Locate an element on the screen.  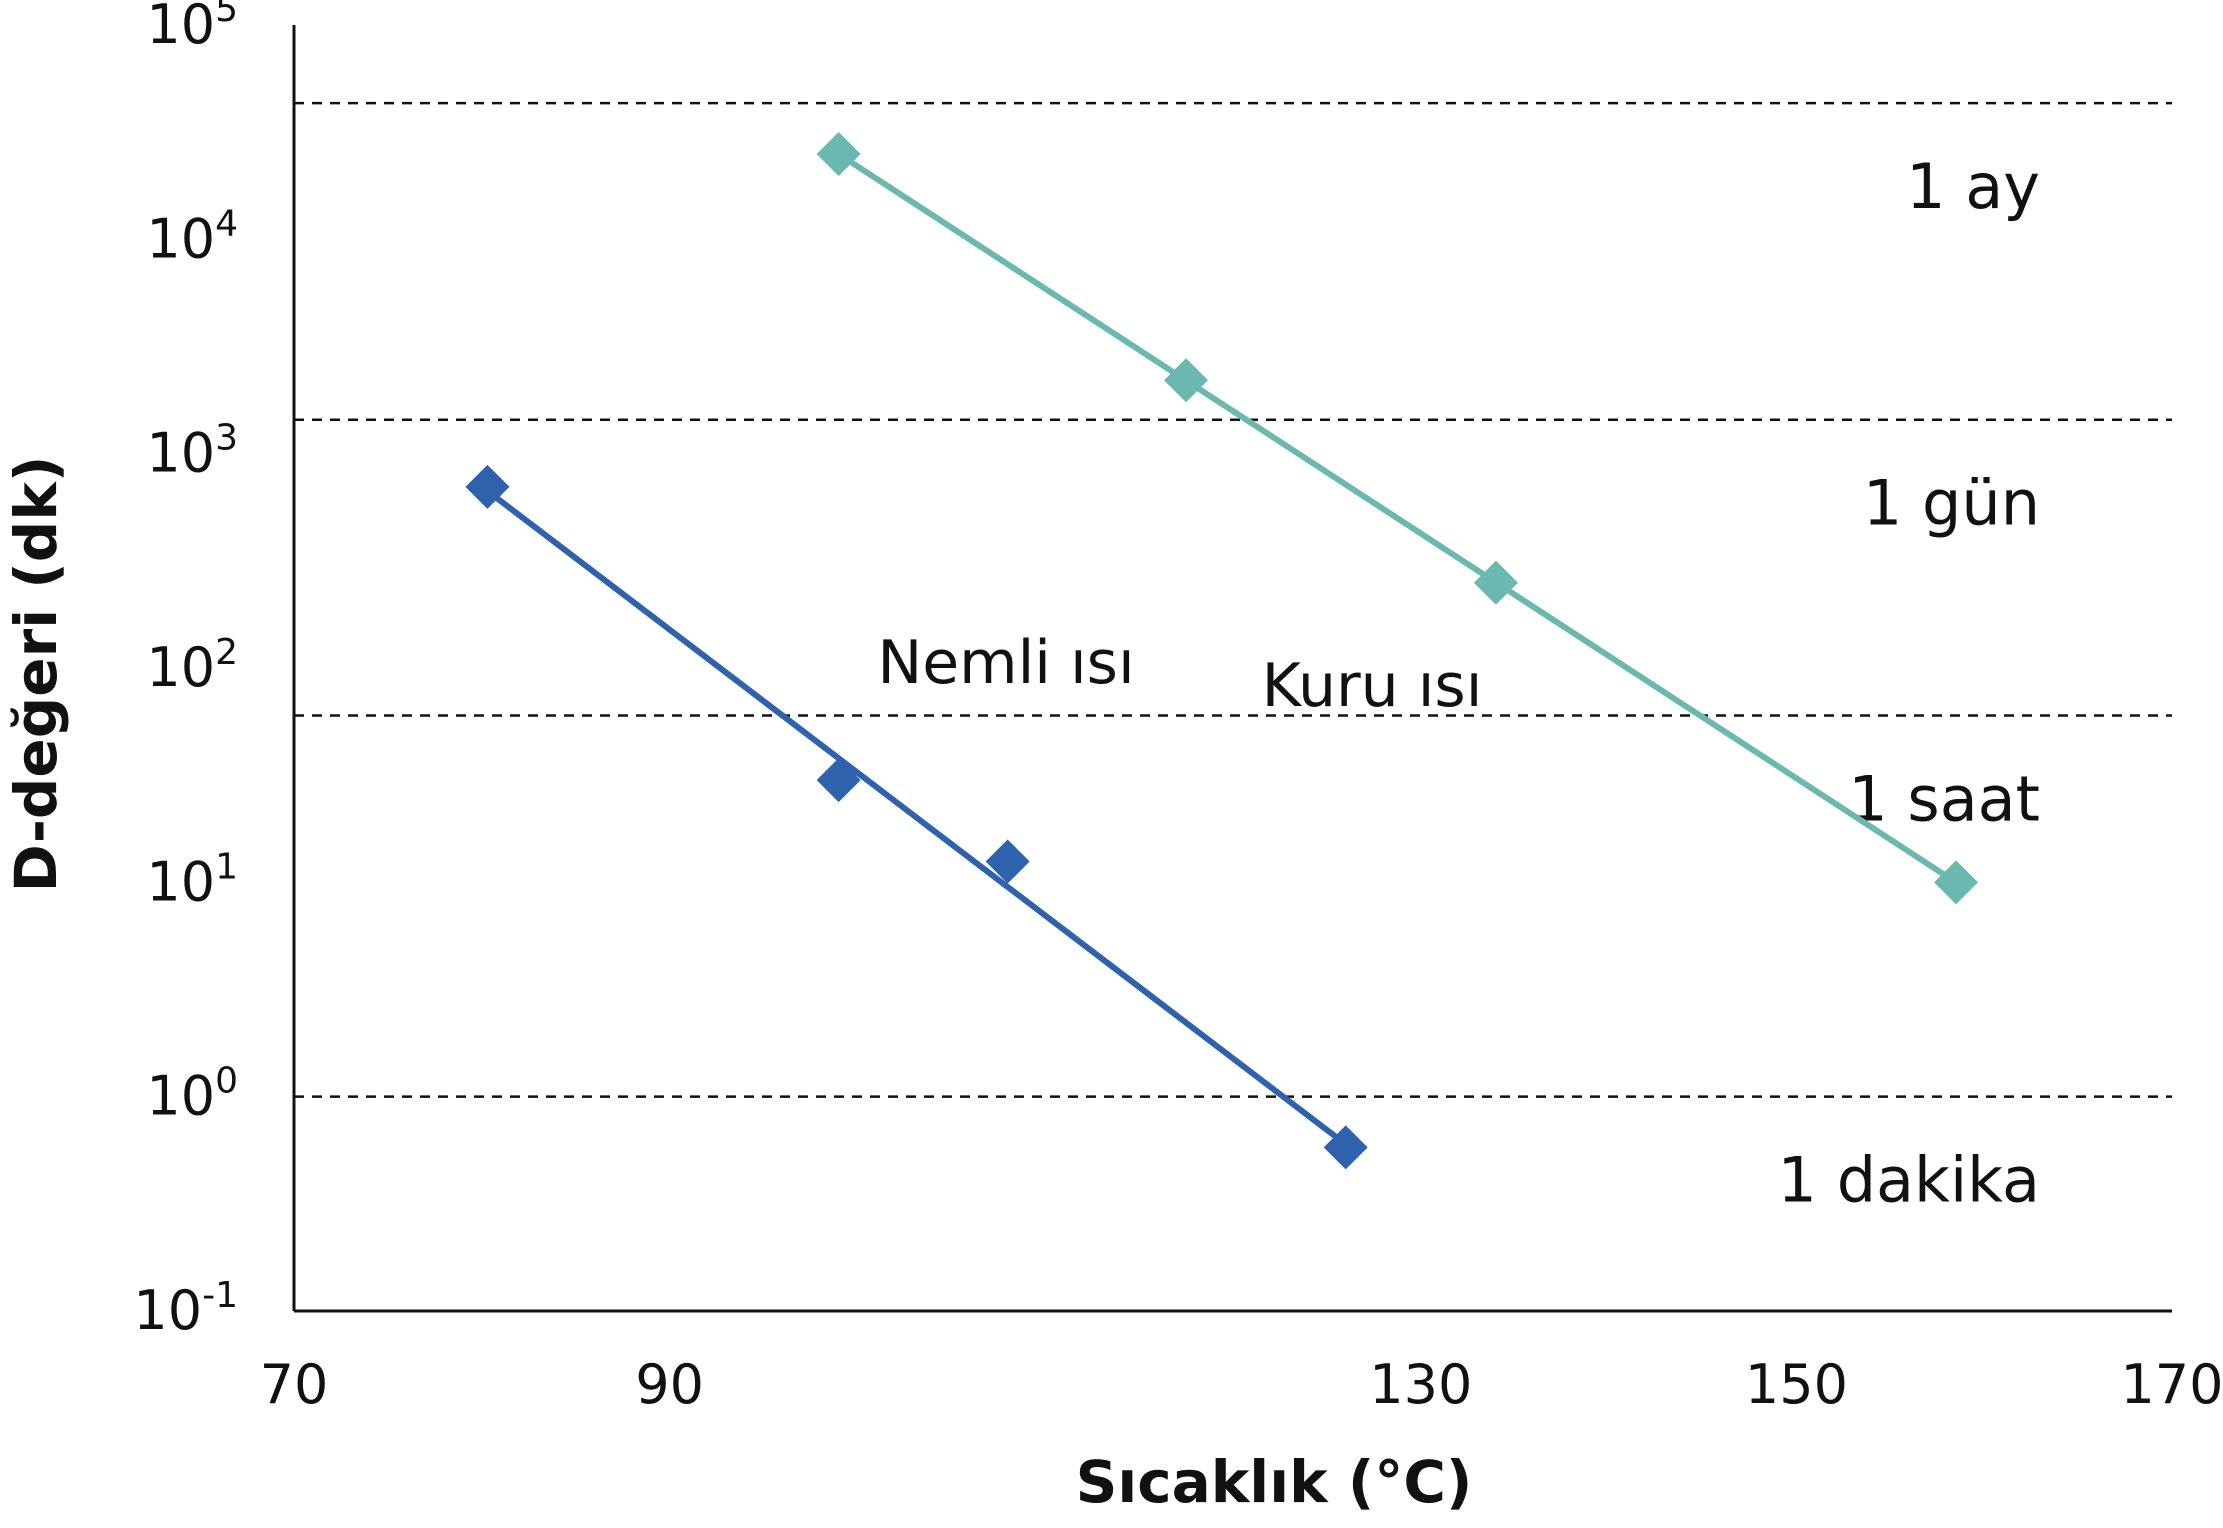
y-tick-exponent: 2 is located at coordinates (226, 652).